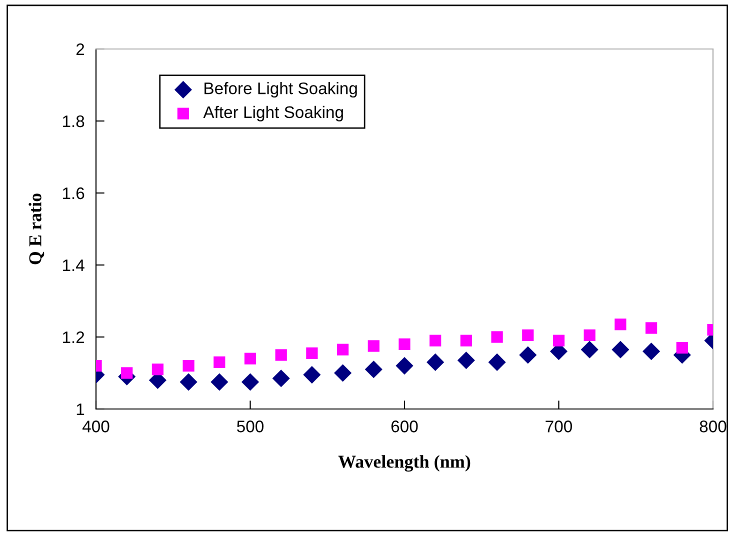  I want to click on x-tick-label: 500, so click(250, 426).